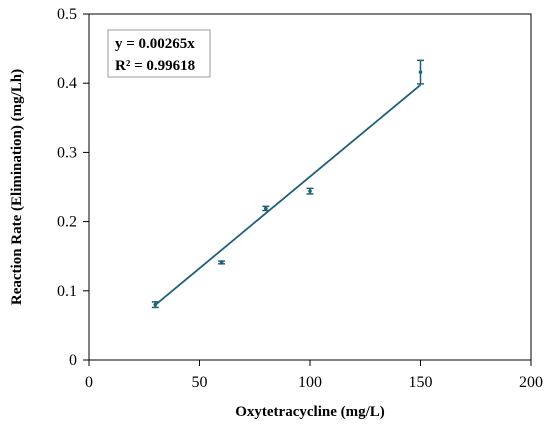  I want to click on equation-box: y = 0.00265x R² = 0.99618, so click(159, 53).